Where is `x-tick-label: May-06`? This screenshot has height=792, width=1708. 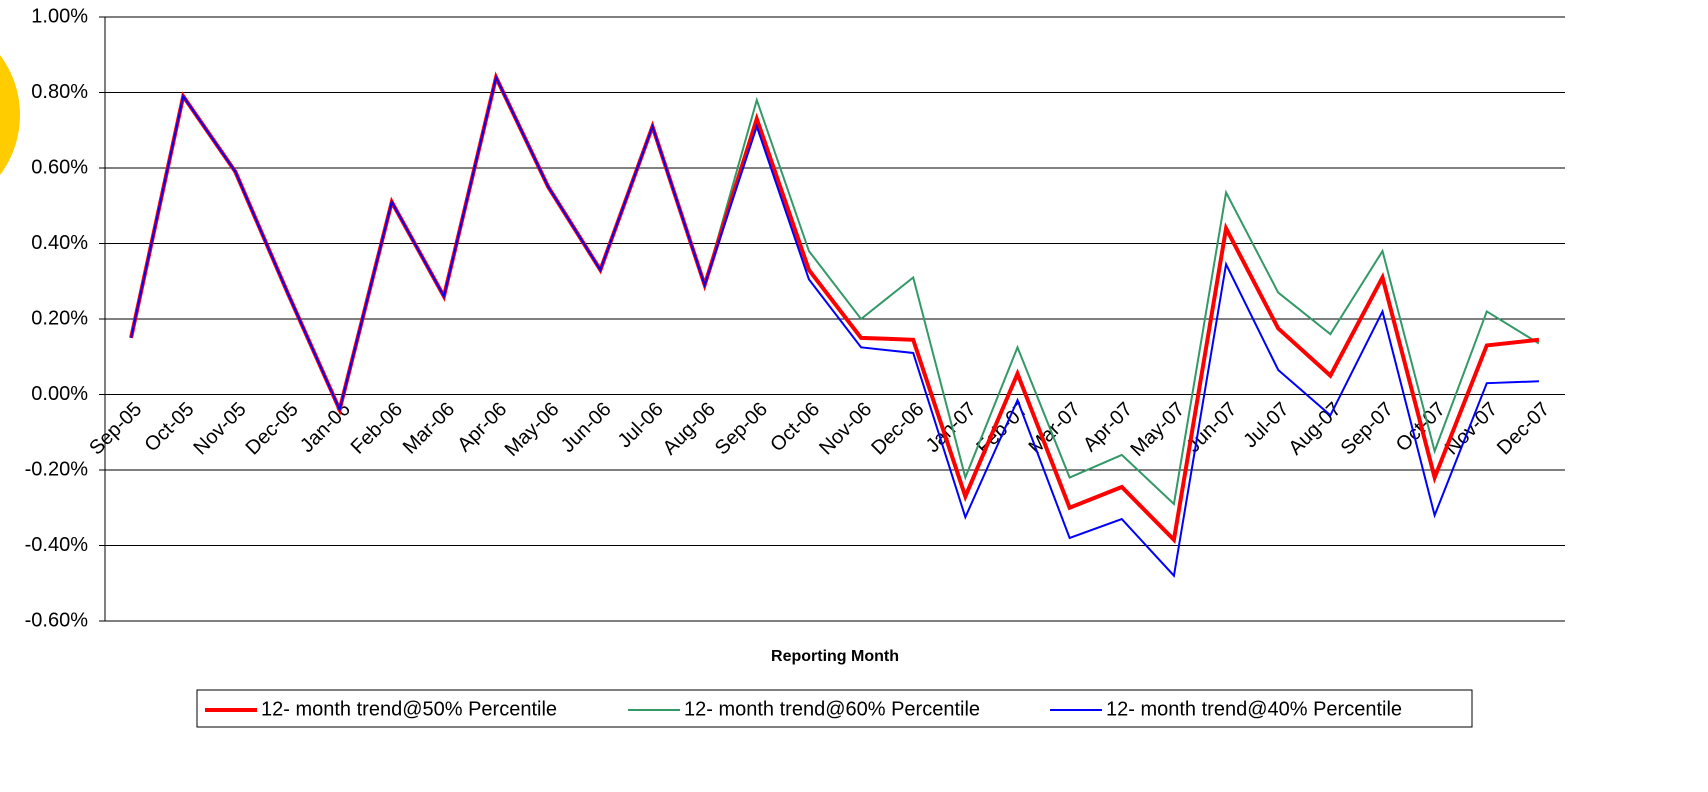
x-tick-label: May-06 is located at coordinates (532, 429).